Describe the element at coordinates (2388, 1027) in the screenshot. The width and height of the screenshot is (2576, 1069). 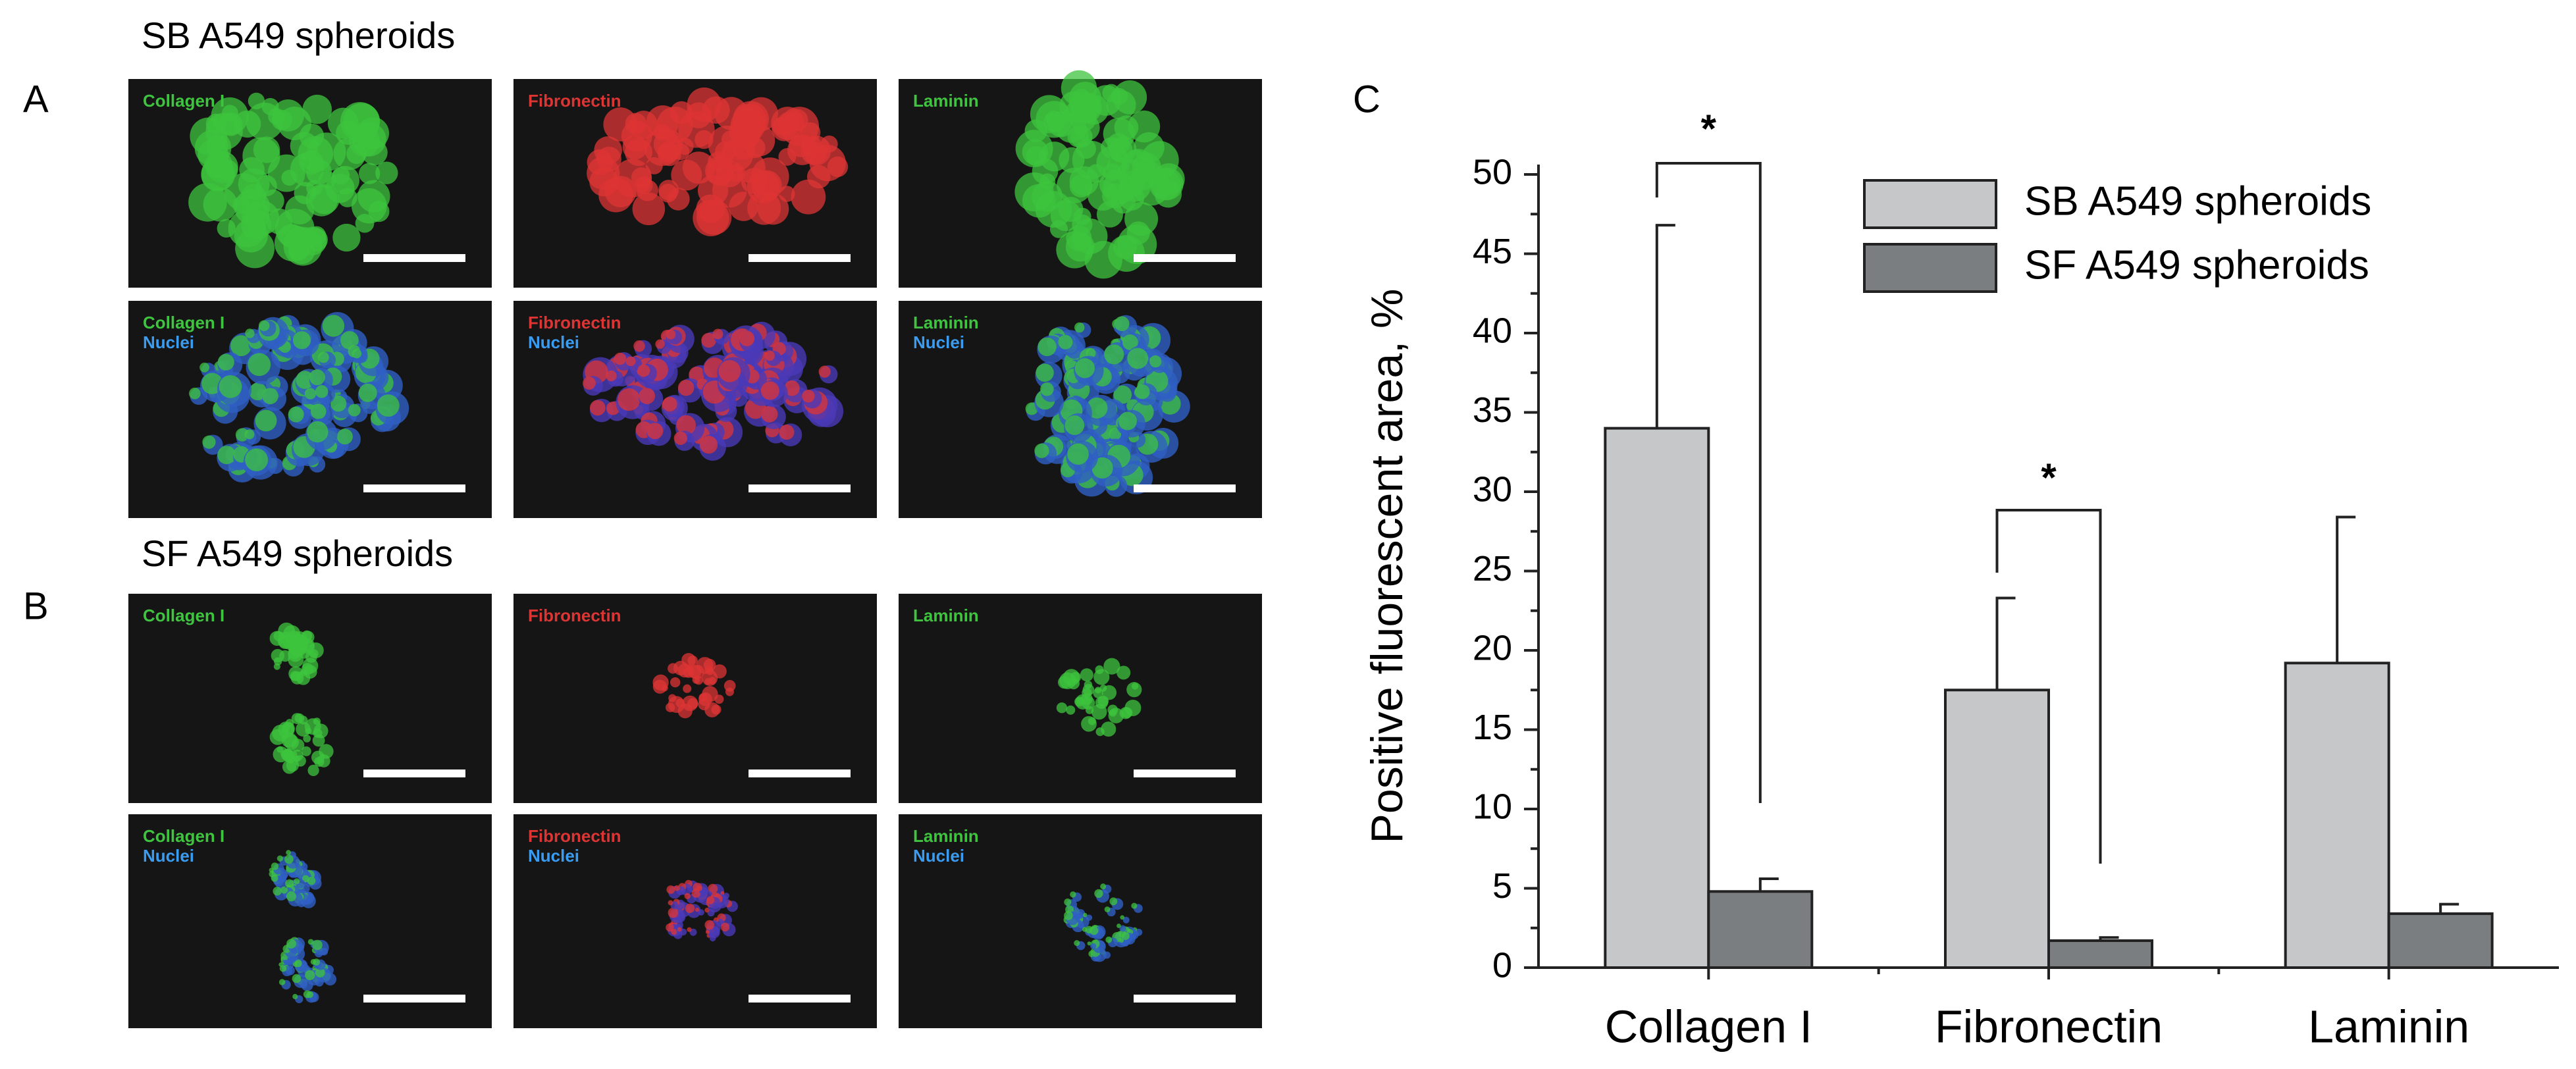
I see `x-tick-label: Laminin` at that location.